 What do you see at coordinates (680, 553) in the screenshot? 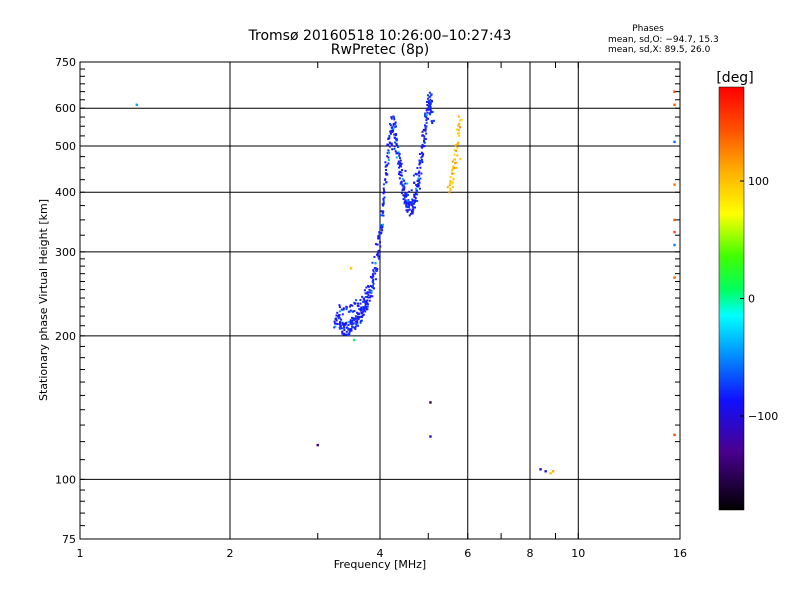
I see `x-tick-label: 16` at bounding box center [680, 553].